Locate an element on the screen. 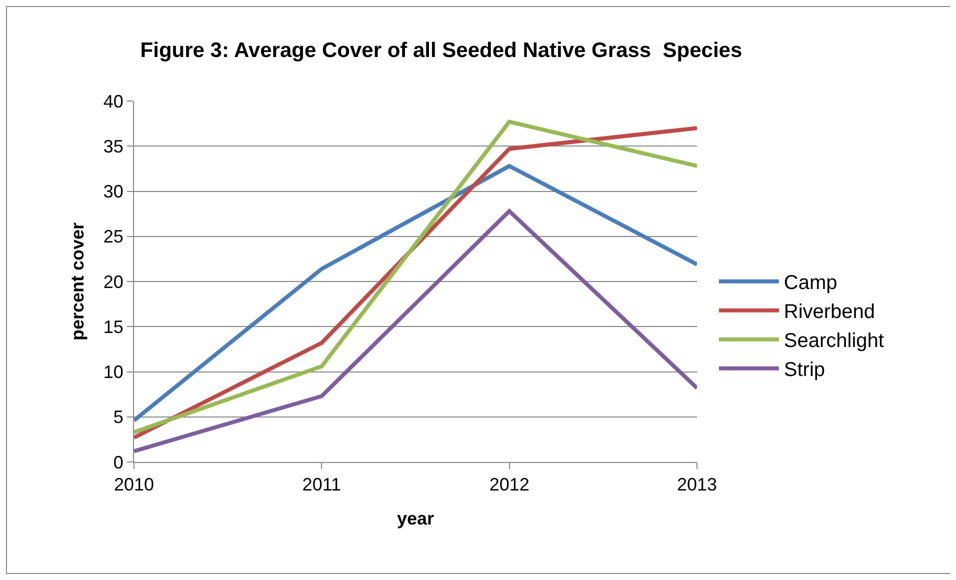 This screenshot has width=956, height=580. legend-label: Riverbend is located at coordinates (830, 312).